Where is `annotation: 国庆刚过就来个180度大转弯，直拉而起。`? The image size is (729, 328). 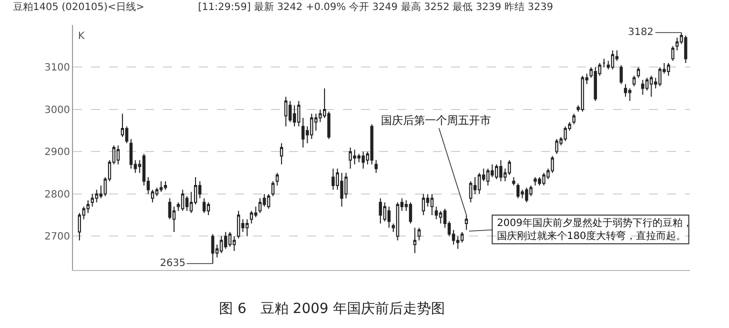 annotation: 国庆刚过就来个180度大转弯，直拉而起。 is located at coordinates (591, 236).